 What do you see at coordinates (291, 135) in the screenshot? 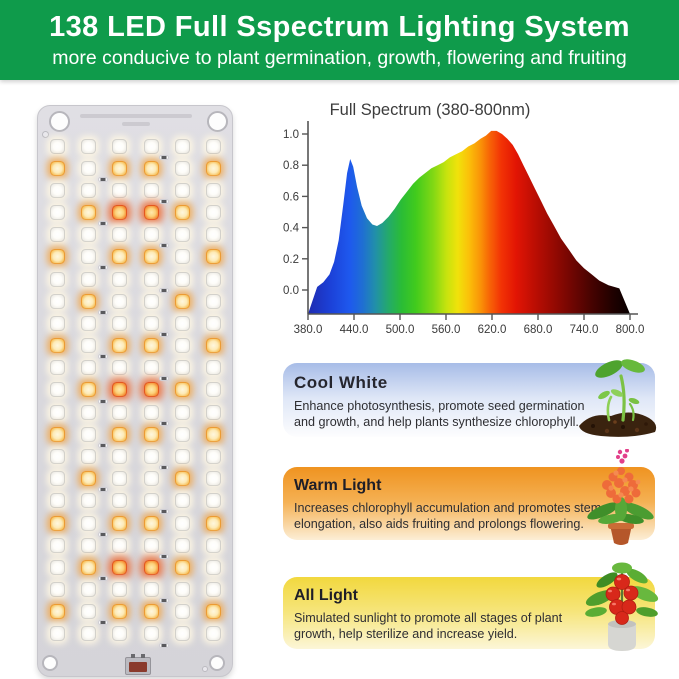
I see `y-tick-label: 1.0` at bounding box center [291, 135].